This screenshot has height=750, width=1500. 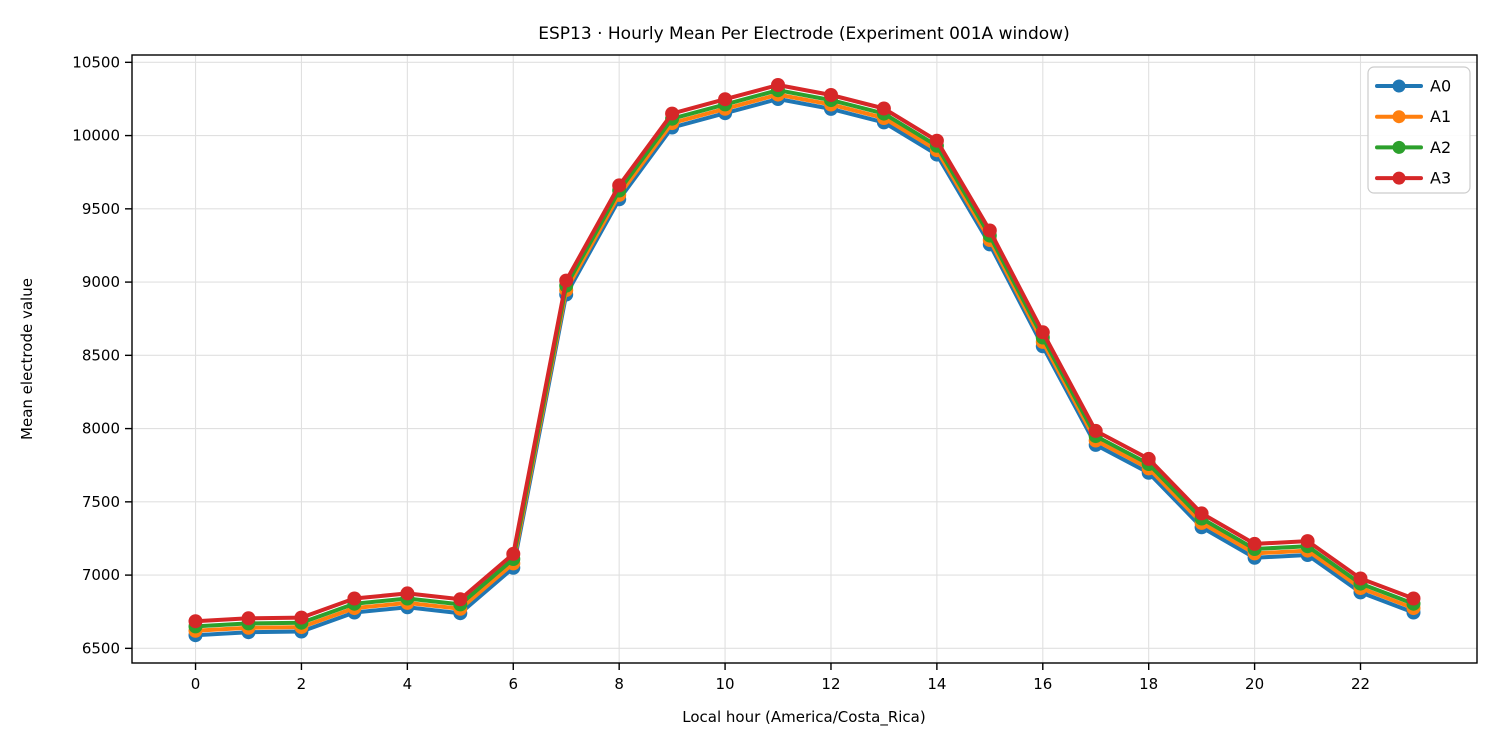 I want to click on x-axis-label: Local hour (America/Costa_Rica), so click(x=803, y=717).